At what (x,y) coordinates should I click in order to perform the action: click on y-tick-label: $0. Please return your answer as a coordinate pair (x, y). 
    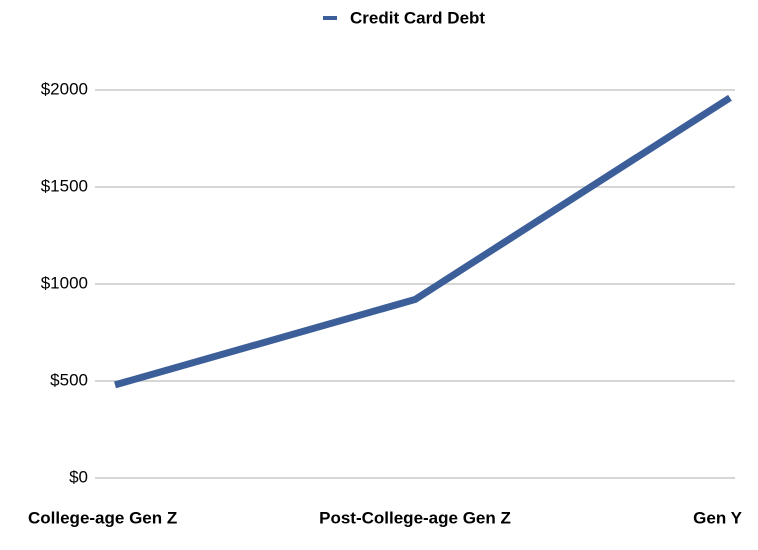
    Looking at the image, I should click on (78, 476).